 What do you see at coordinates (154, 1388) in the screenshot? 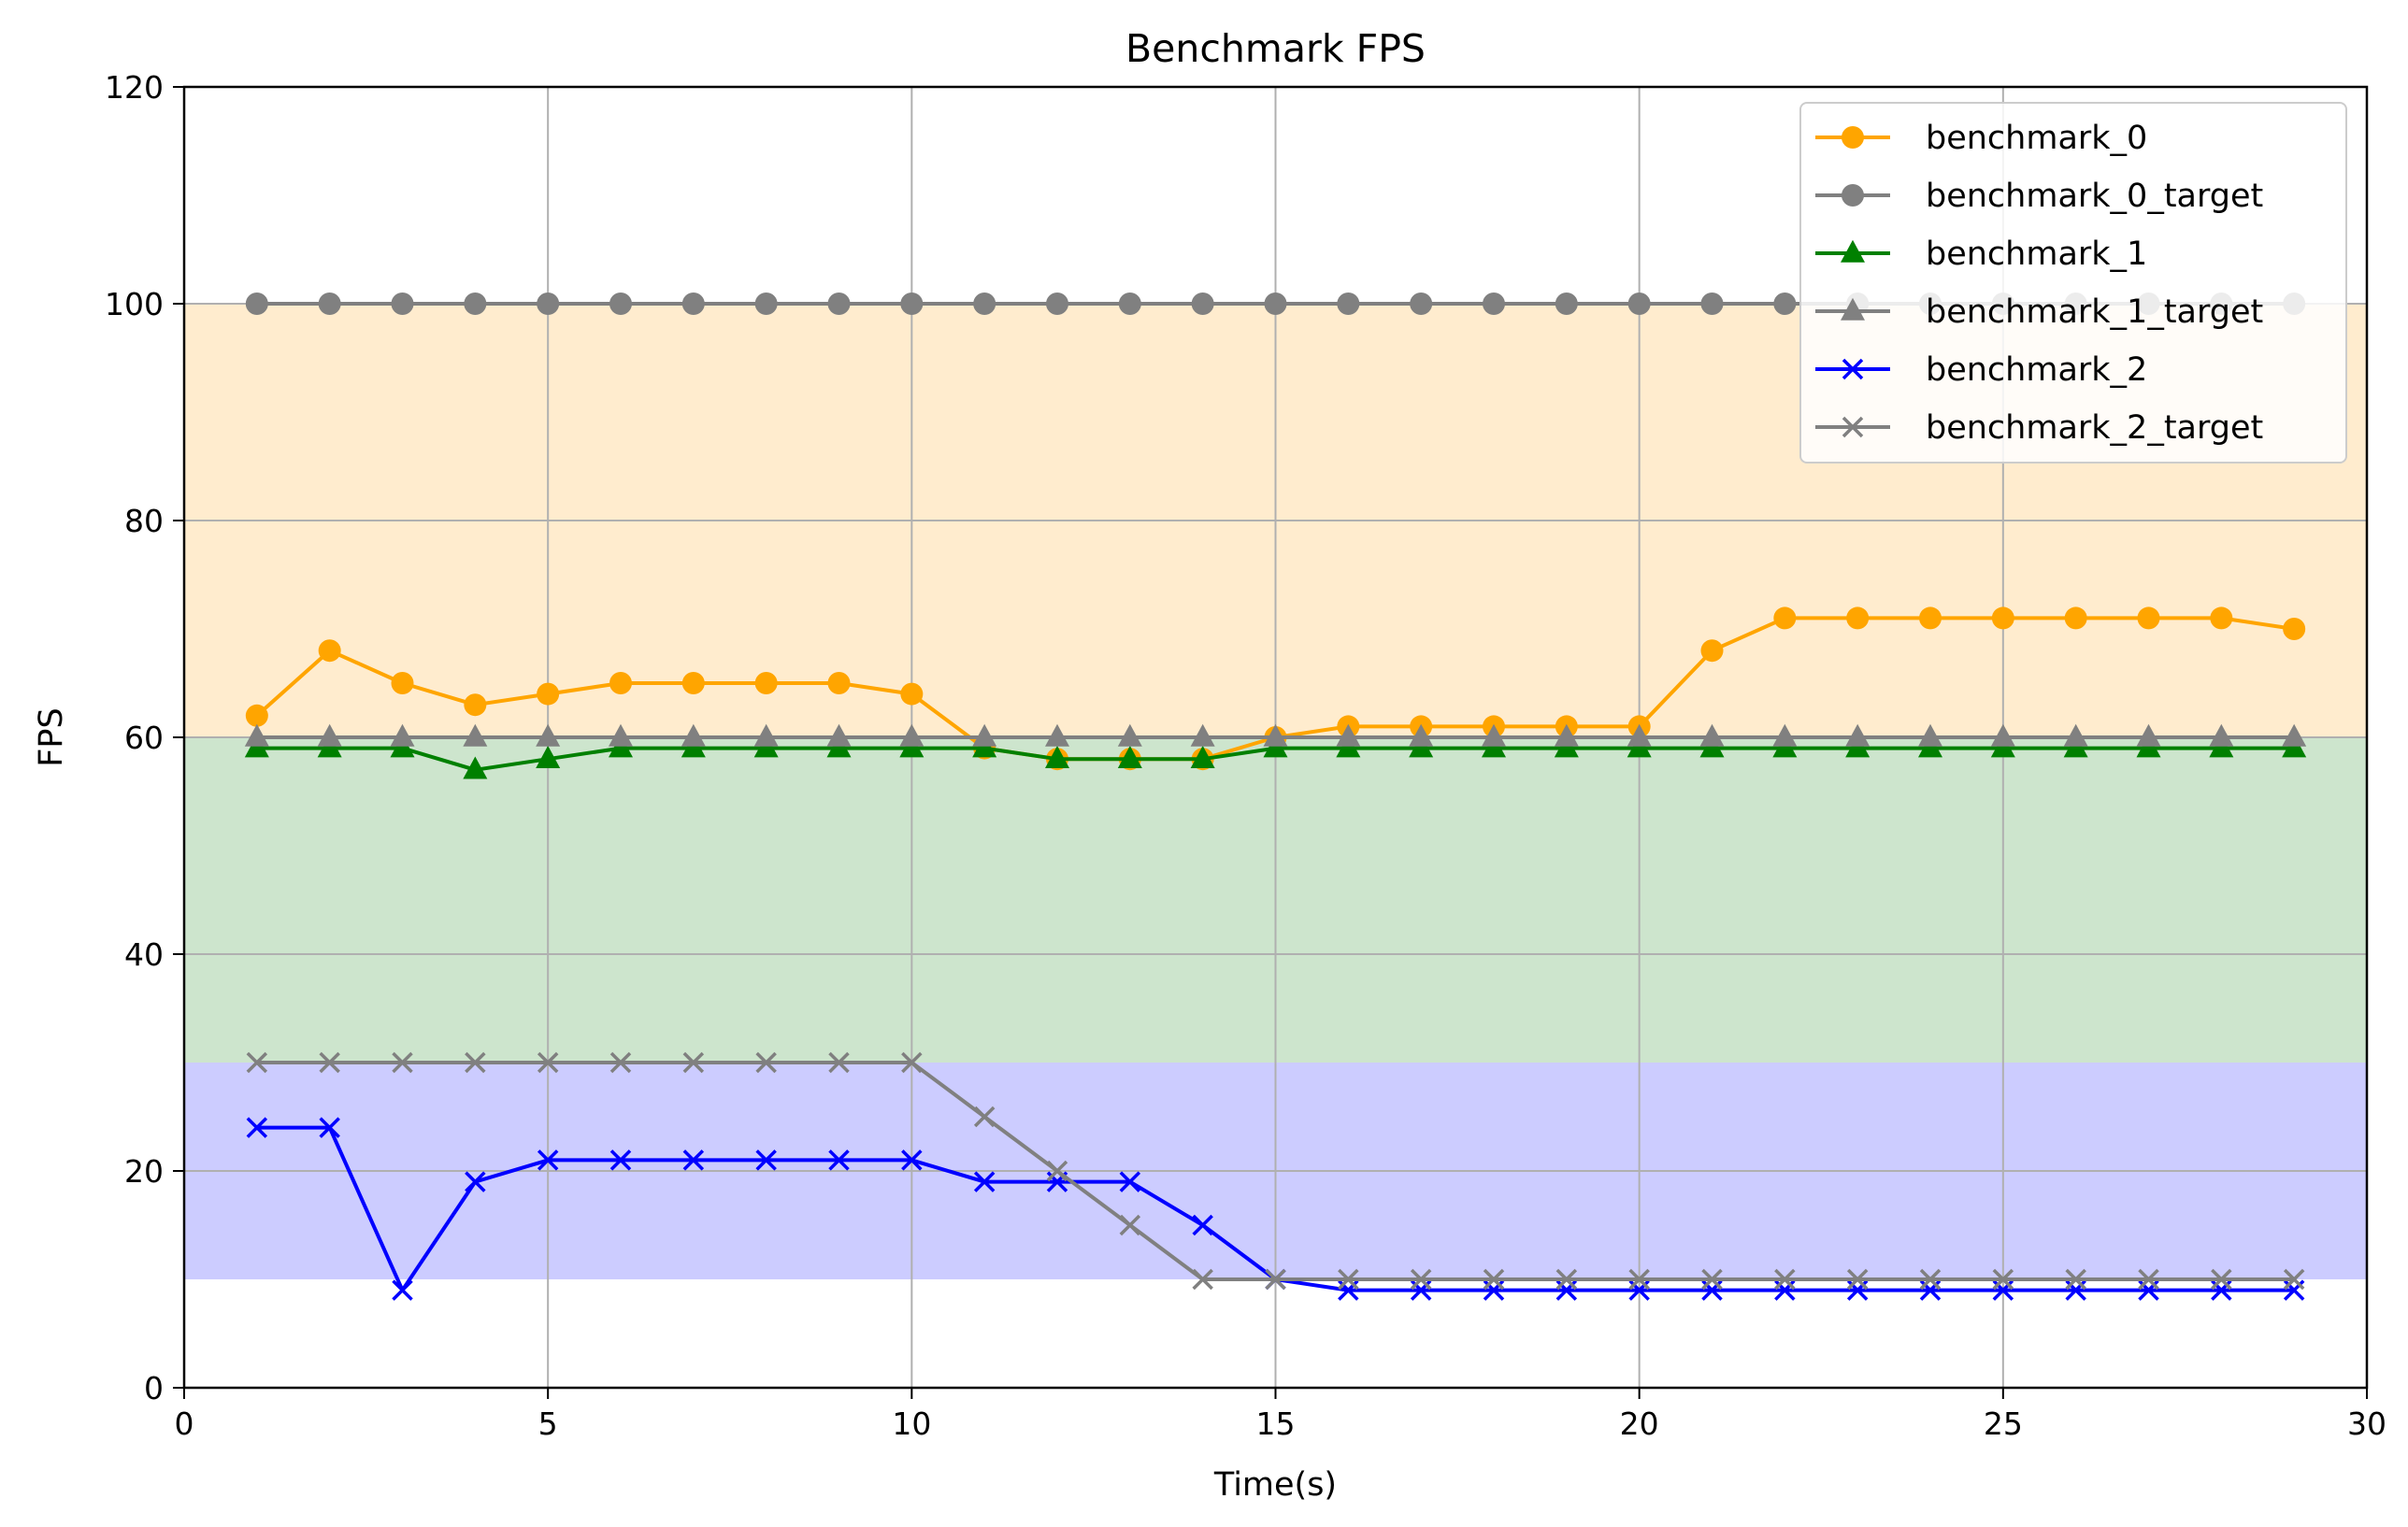
I see `y-tick-label-0: 0` at bounding box center [154, 1388].